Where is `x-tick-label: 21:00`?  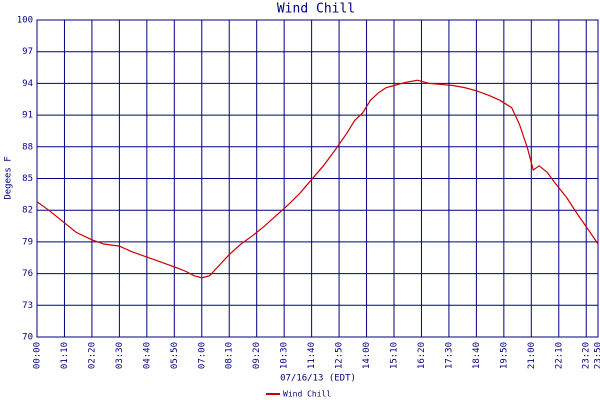
x-tick-label: 21:00 is located at coordinates (532, 355).